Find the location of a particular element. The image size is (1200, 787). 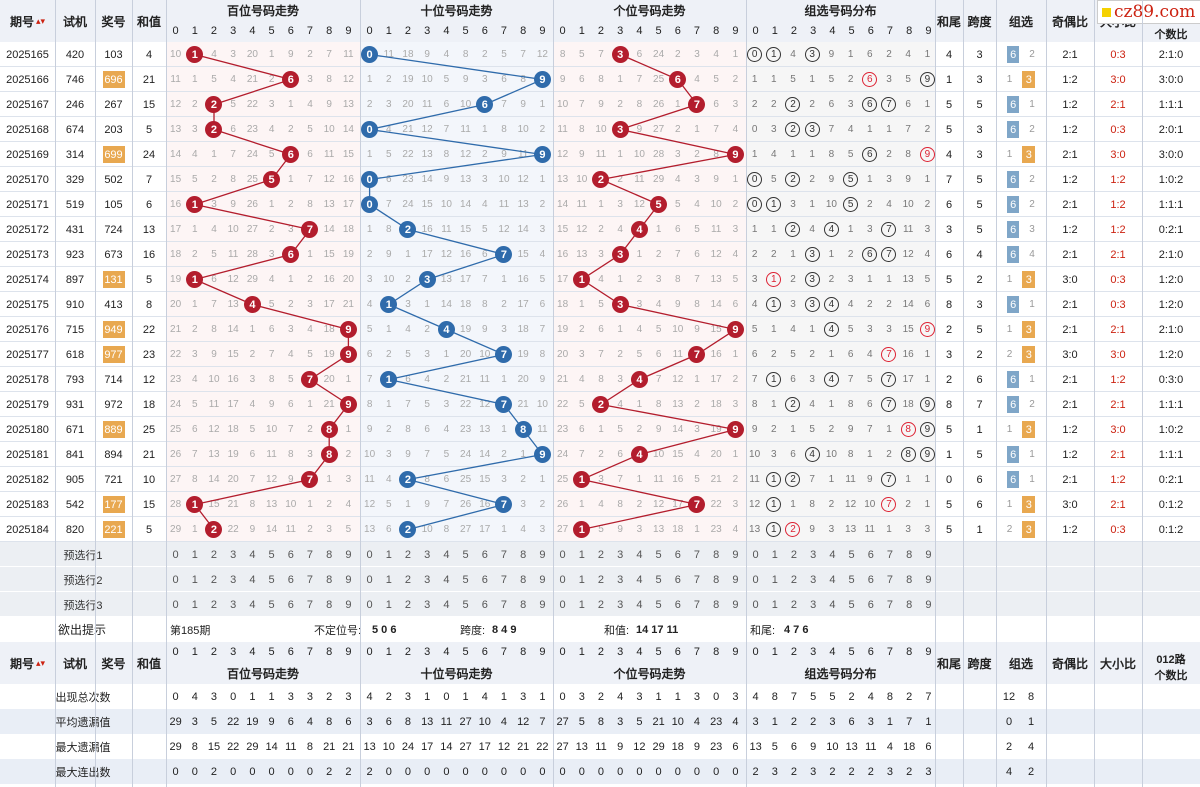

period-header: 期号 ▴▾ is located at coordinates (27, 21).